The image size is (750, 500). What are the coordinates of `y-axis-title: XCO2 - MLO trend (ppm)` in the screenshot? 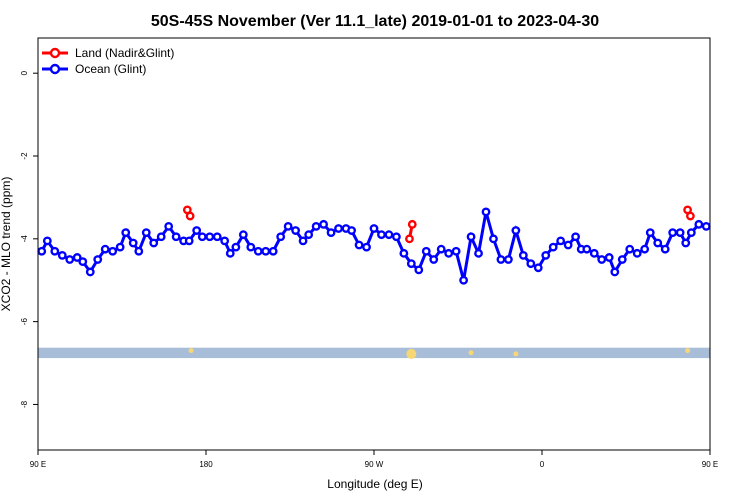 It's located at (6, 244).